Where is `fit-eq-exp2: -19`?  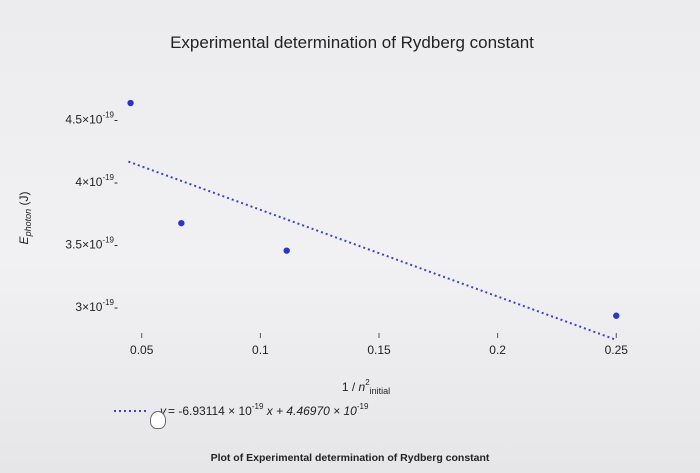 fit-eq-exp2: -19 is located at coordinates (363, 406).